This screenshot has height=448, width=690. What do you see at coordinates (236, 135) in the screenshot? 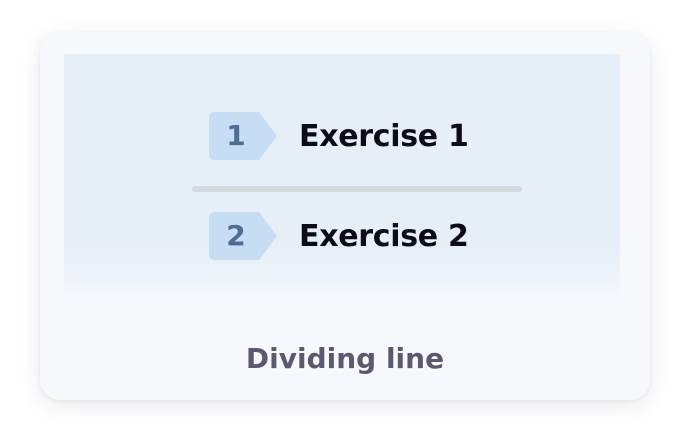
I see `badge-number: 1` at bounding box center [236, 135].